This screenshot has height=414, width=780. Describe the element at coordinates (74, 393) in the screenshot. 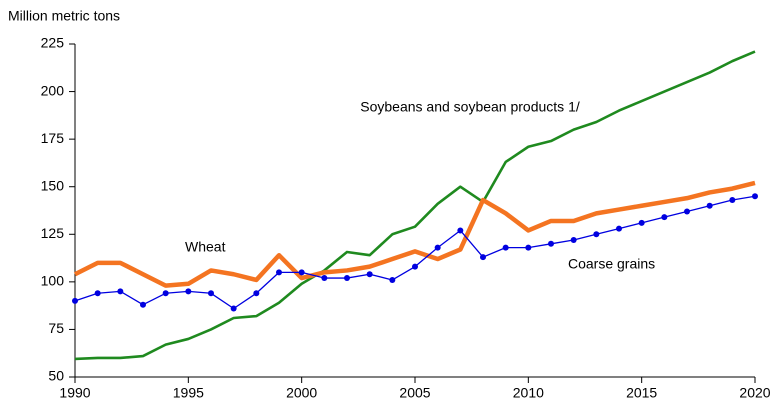

I see `x-tick-label: 1990` at that location.